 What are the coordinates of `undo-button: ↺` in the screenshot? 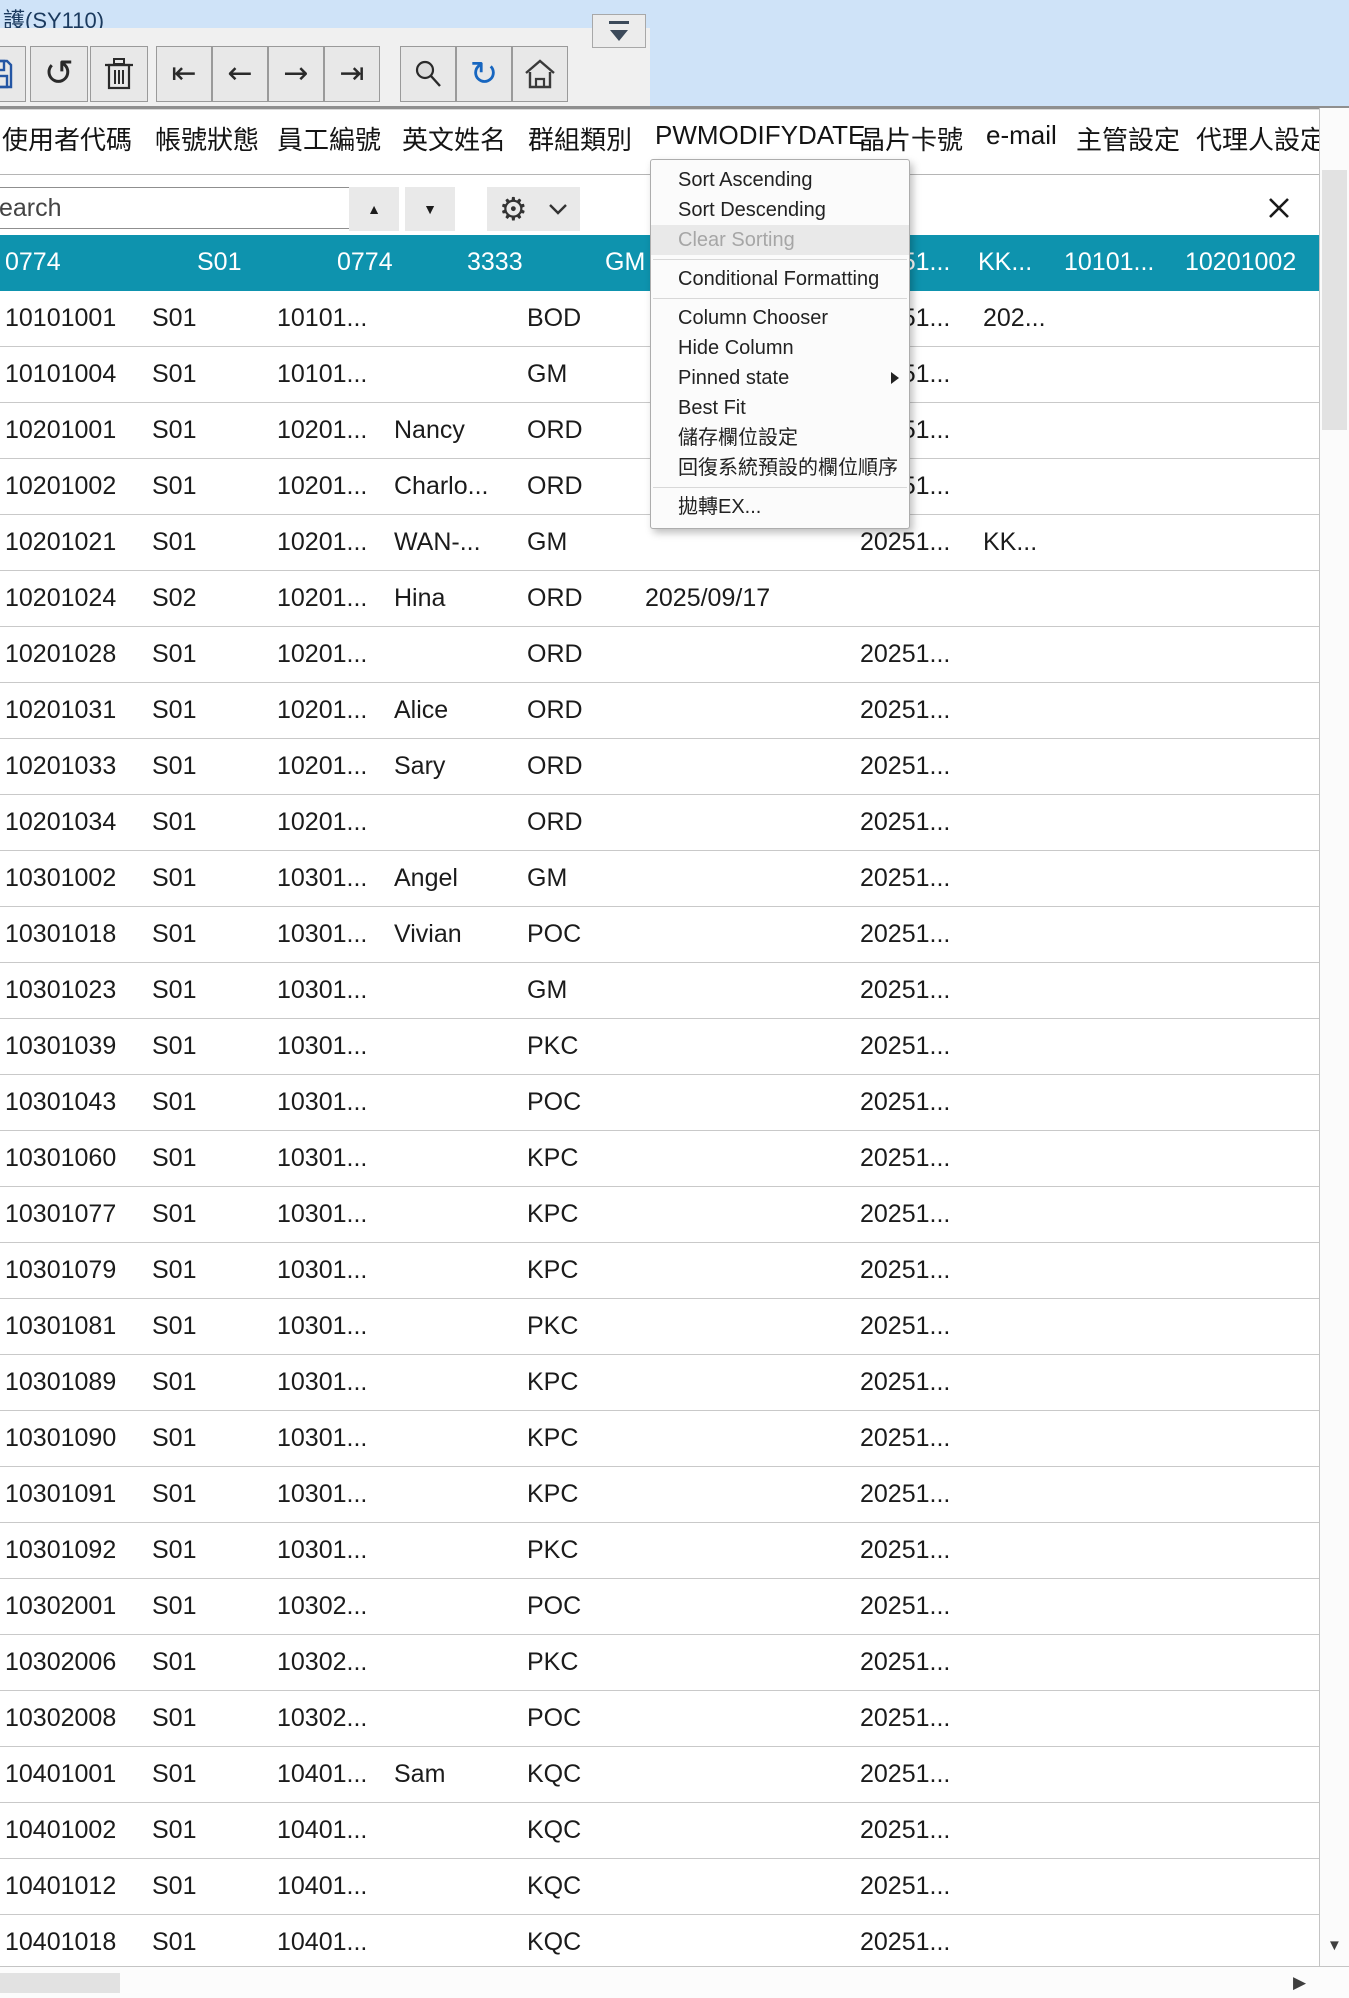 It's located at (59, 74).